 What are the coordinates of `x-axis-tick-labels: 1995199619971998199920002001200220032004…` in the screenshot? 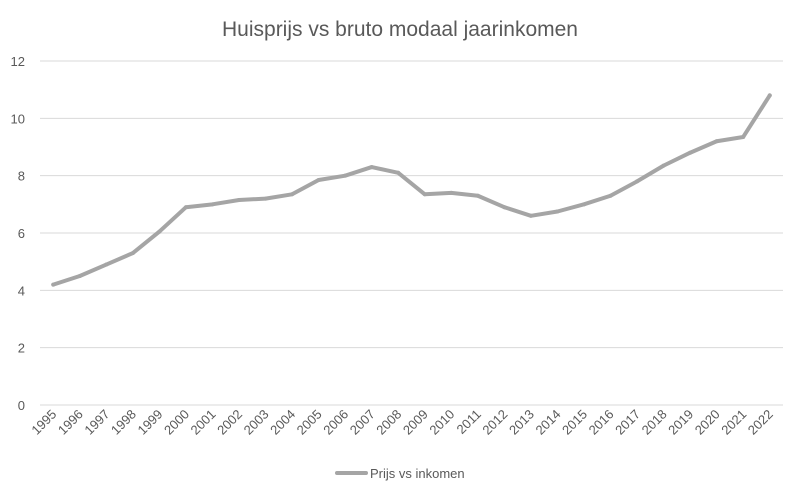 It's located at (402, 422).